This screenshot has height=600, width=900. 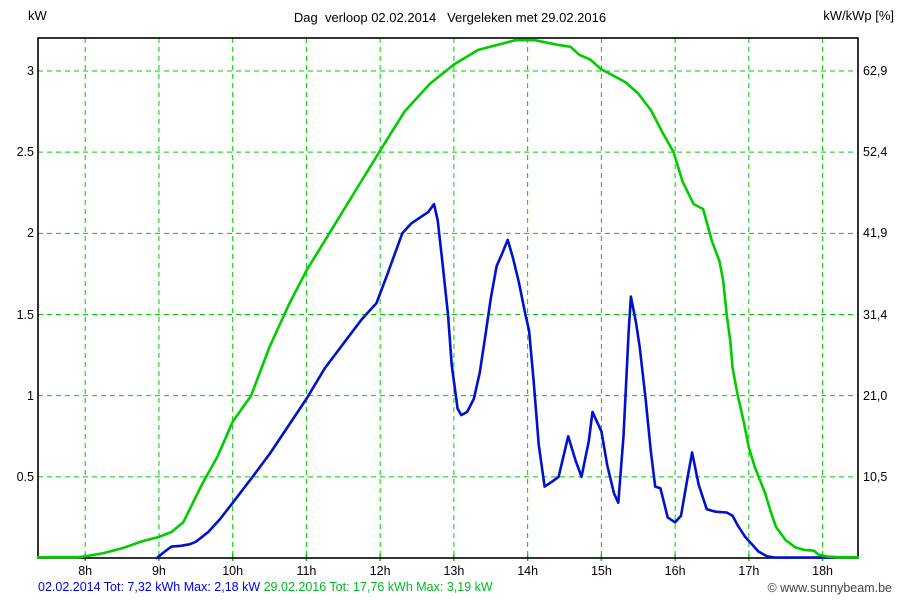 What do you see at coordinates (601, 571) in the screenshot?
I see `x-tick-15h: 15h` at bounding box center [601, 571].